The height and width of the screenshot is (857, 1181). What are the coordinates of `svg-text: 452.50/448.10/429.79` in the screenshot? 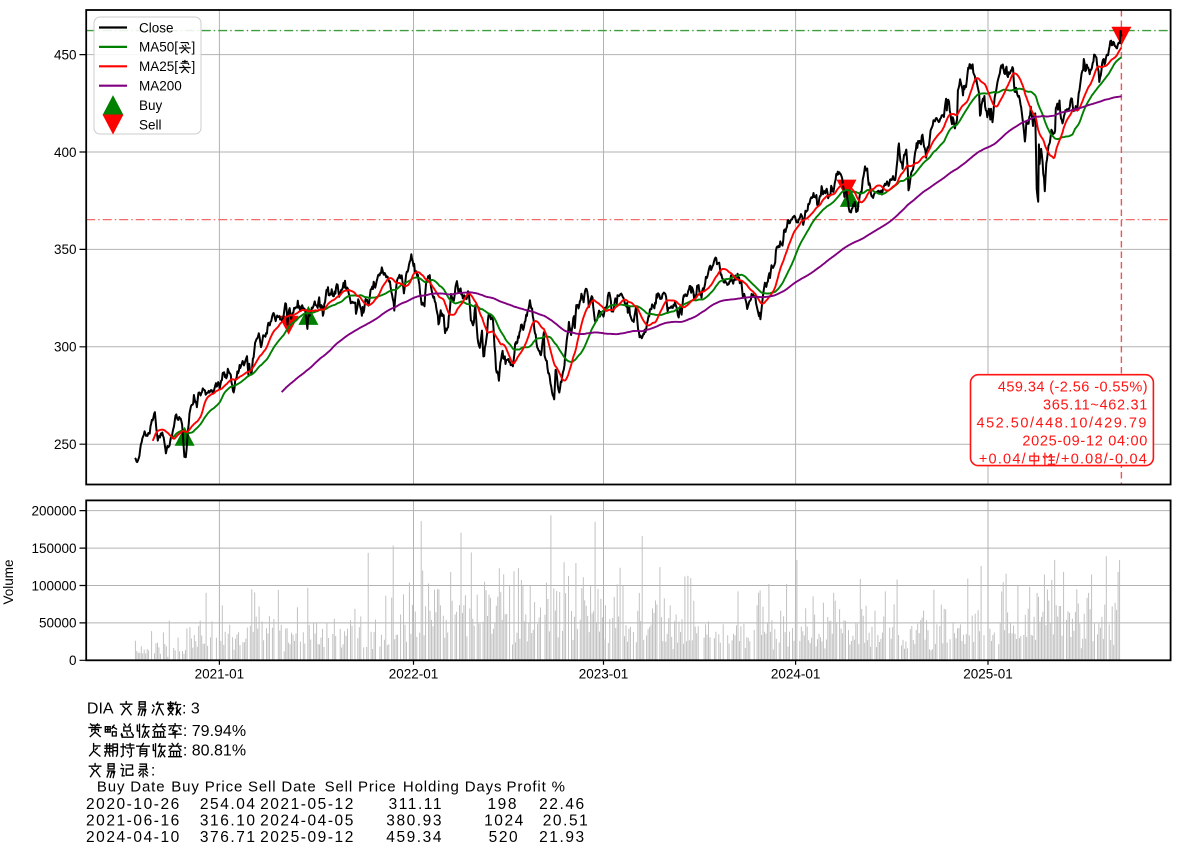 It's located at (1062, 424).